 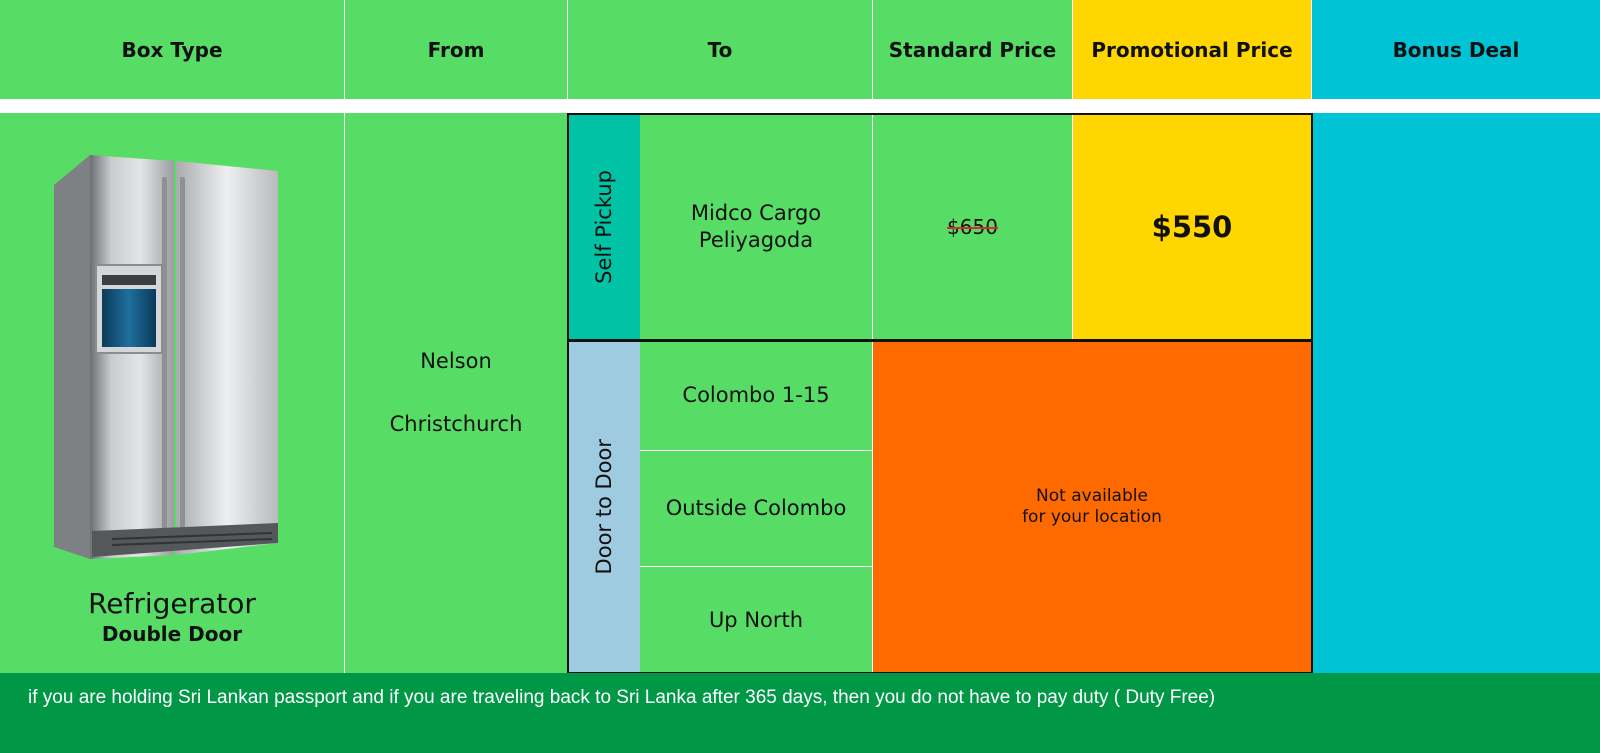 What do you see at coordinates (456, 49) in the screenshot?
I see `header-from: From` at bounding box center [456, 49].